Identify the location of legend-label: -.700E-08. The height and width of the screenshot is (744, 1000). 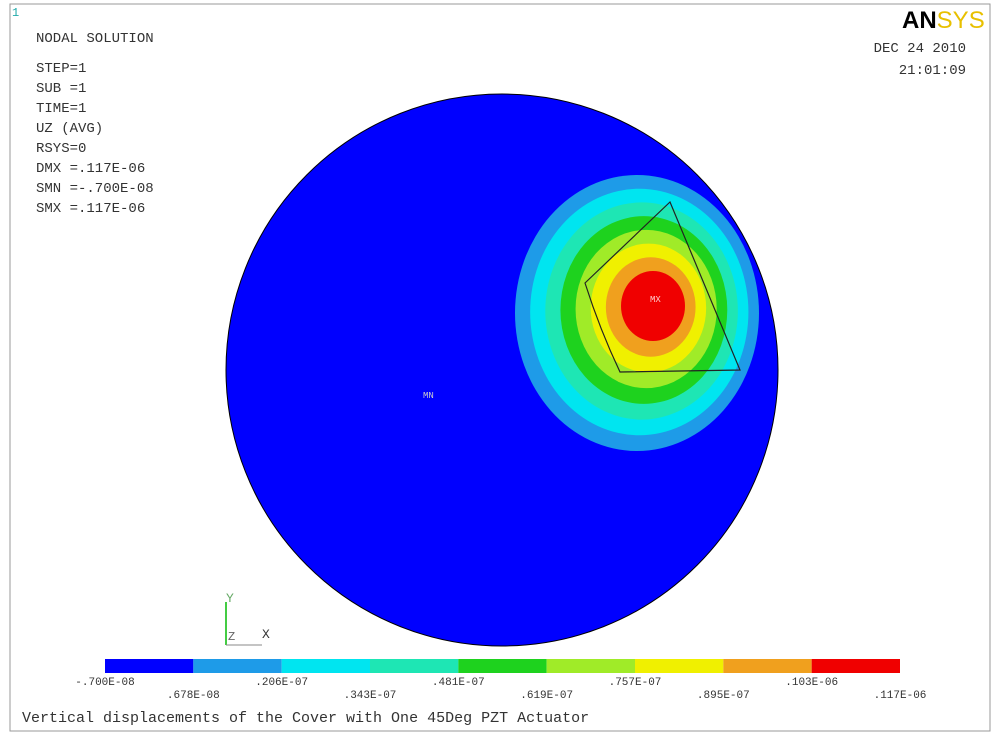
(104, 683).